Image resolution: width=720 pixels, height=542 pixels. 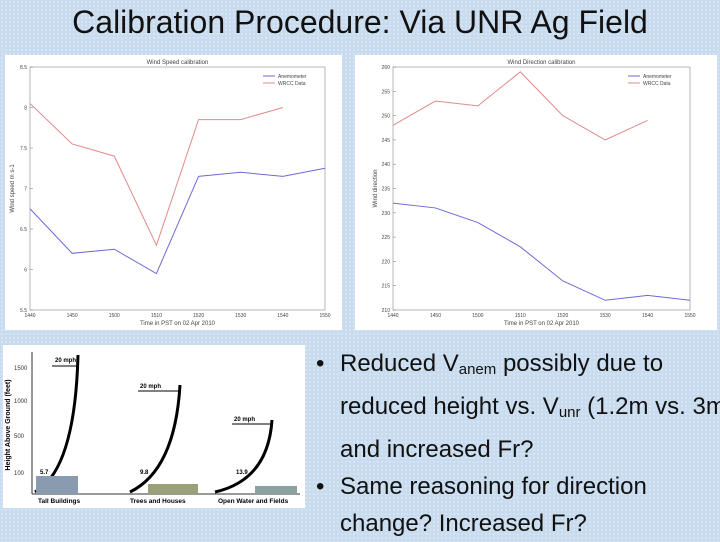 I want to click on y-tick-label: 255, so click(x=386, y=92).